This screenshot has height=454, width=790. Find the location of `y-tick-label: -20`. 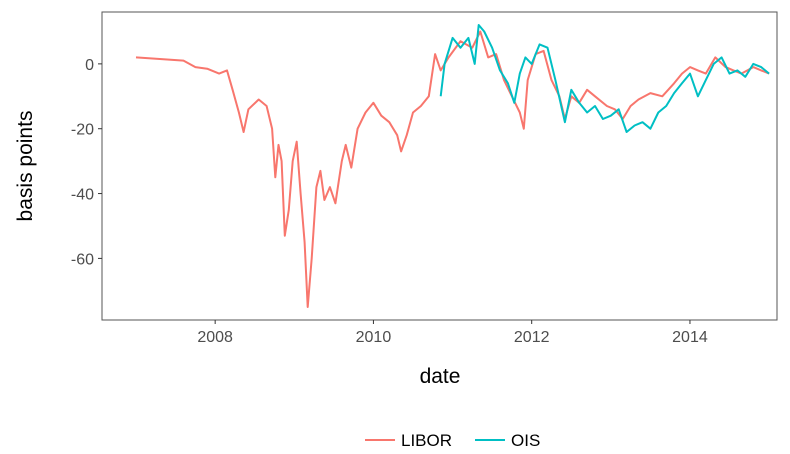

y-tick-label: -20 is located at coordinates (82, 130).